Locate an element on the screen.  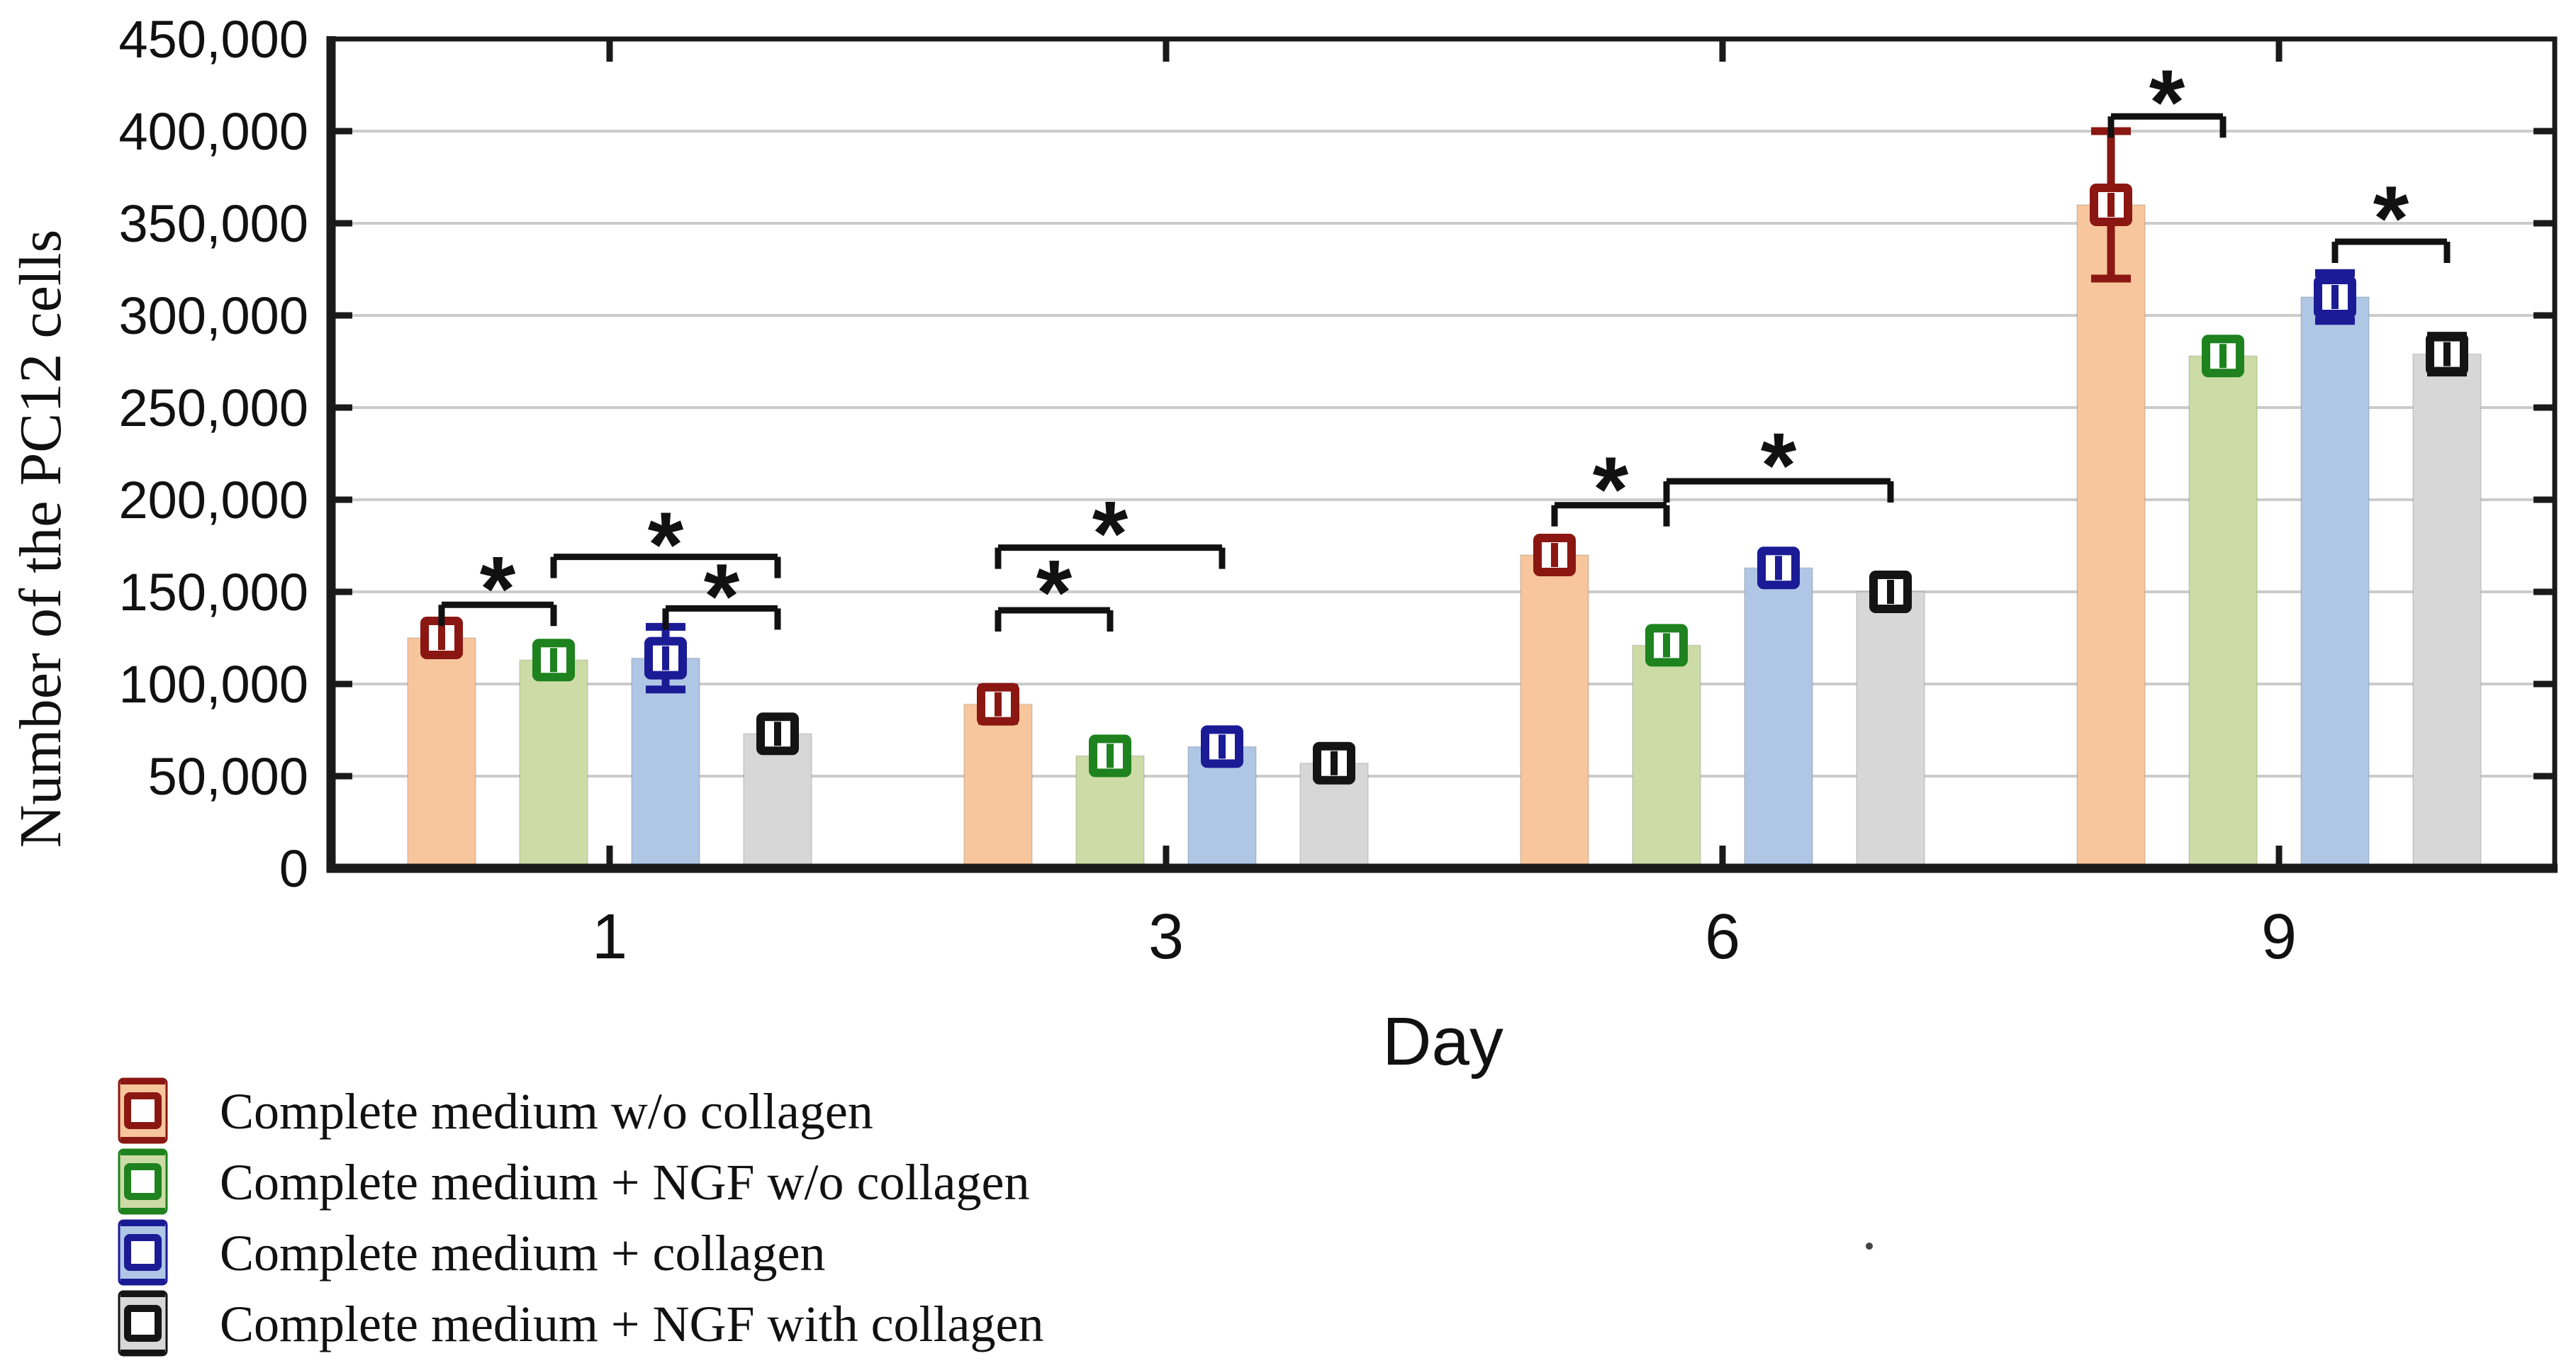
y-tick-label: 200,000 is located at coordinates (214, 500).